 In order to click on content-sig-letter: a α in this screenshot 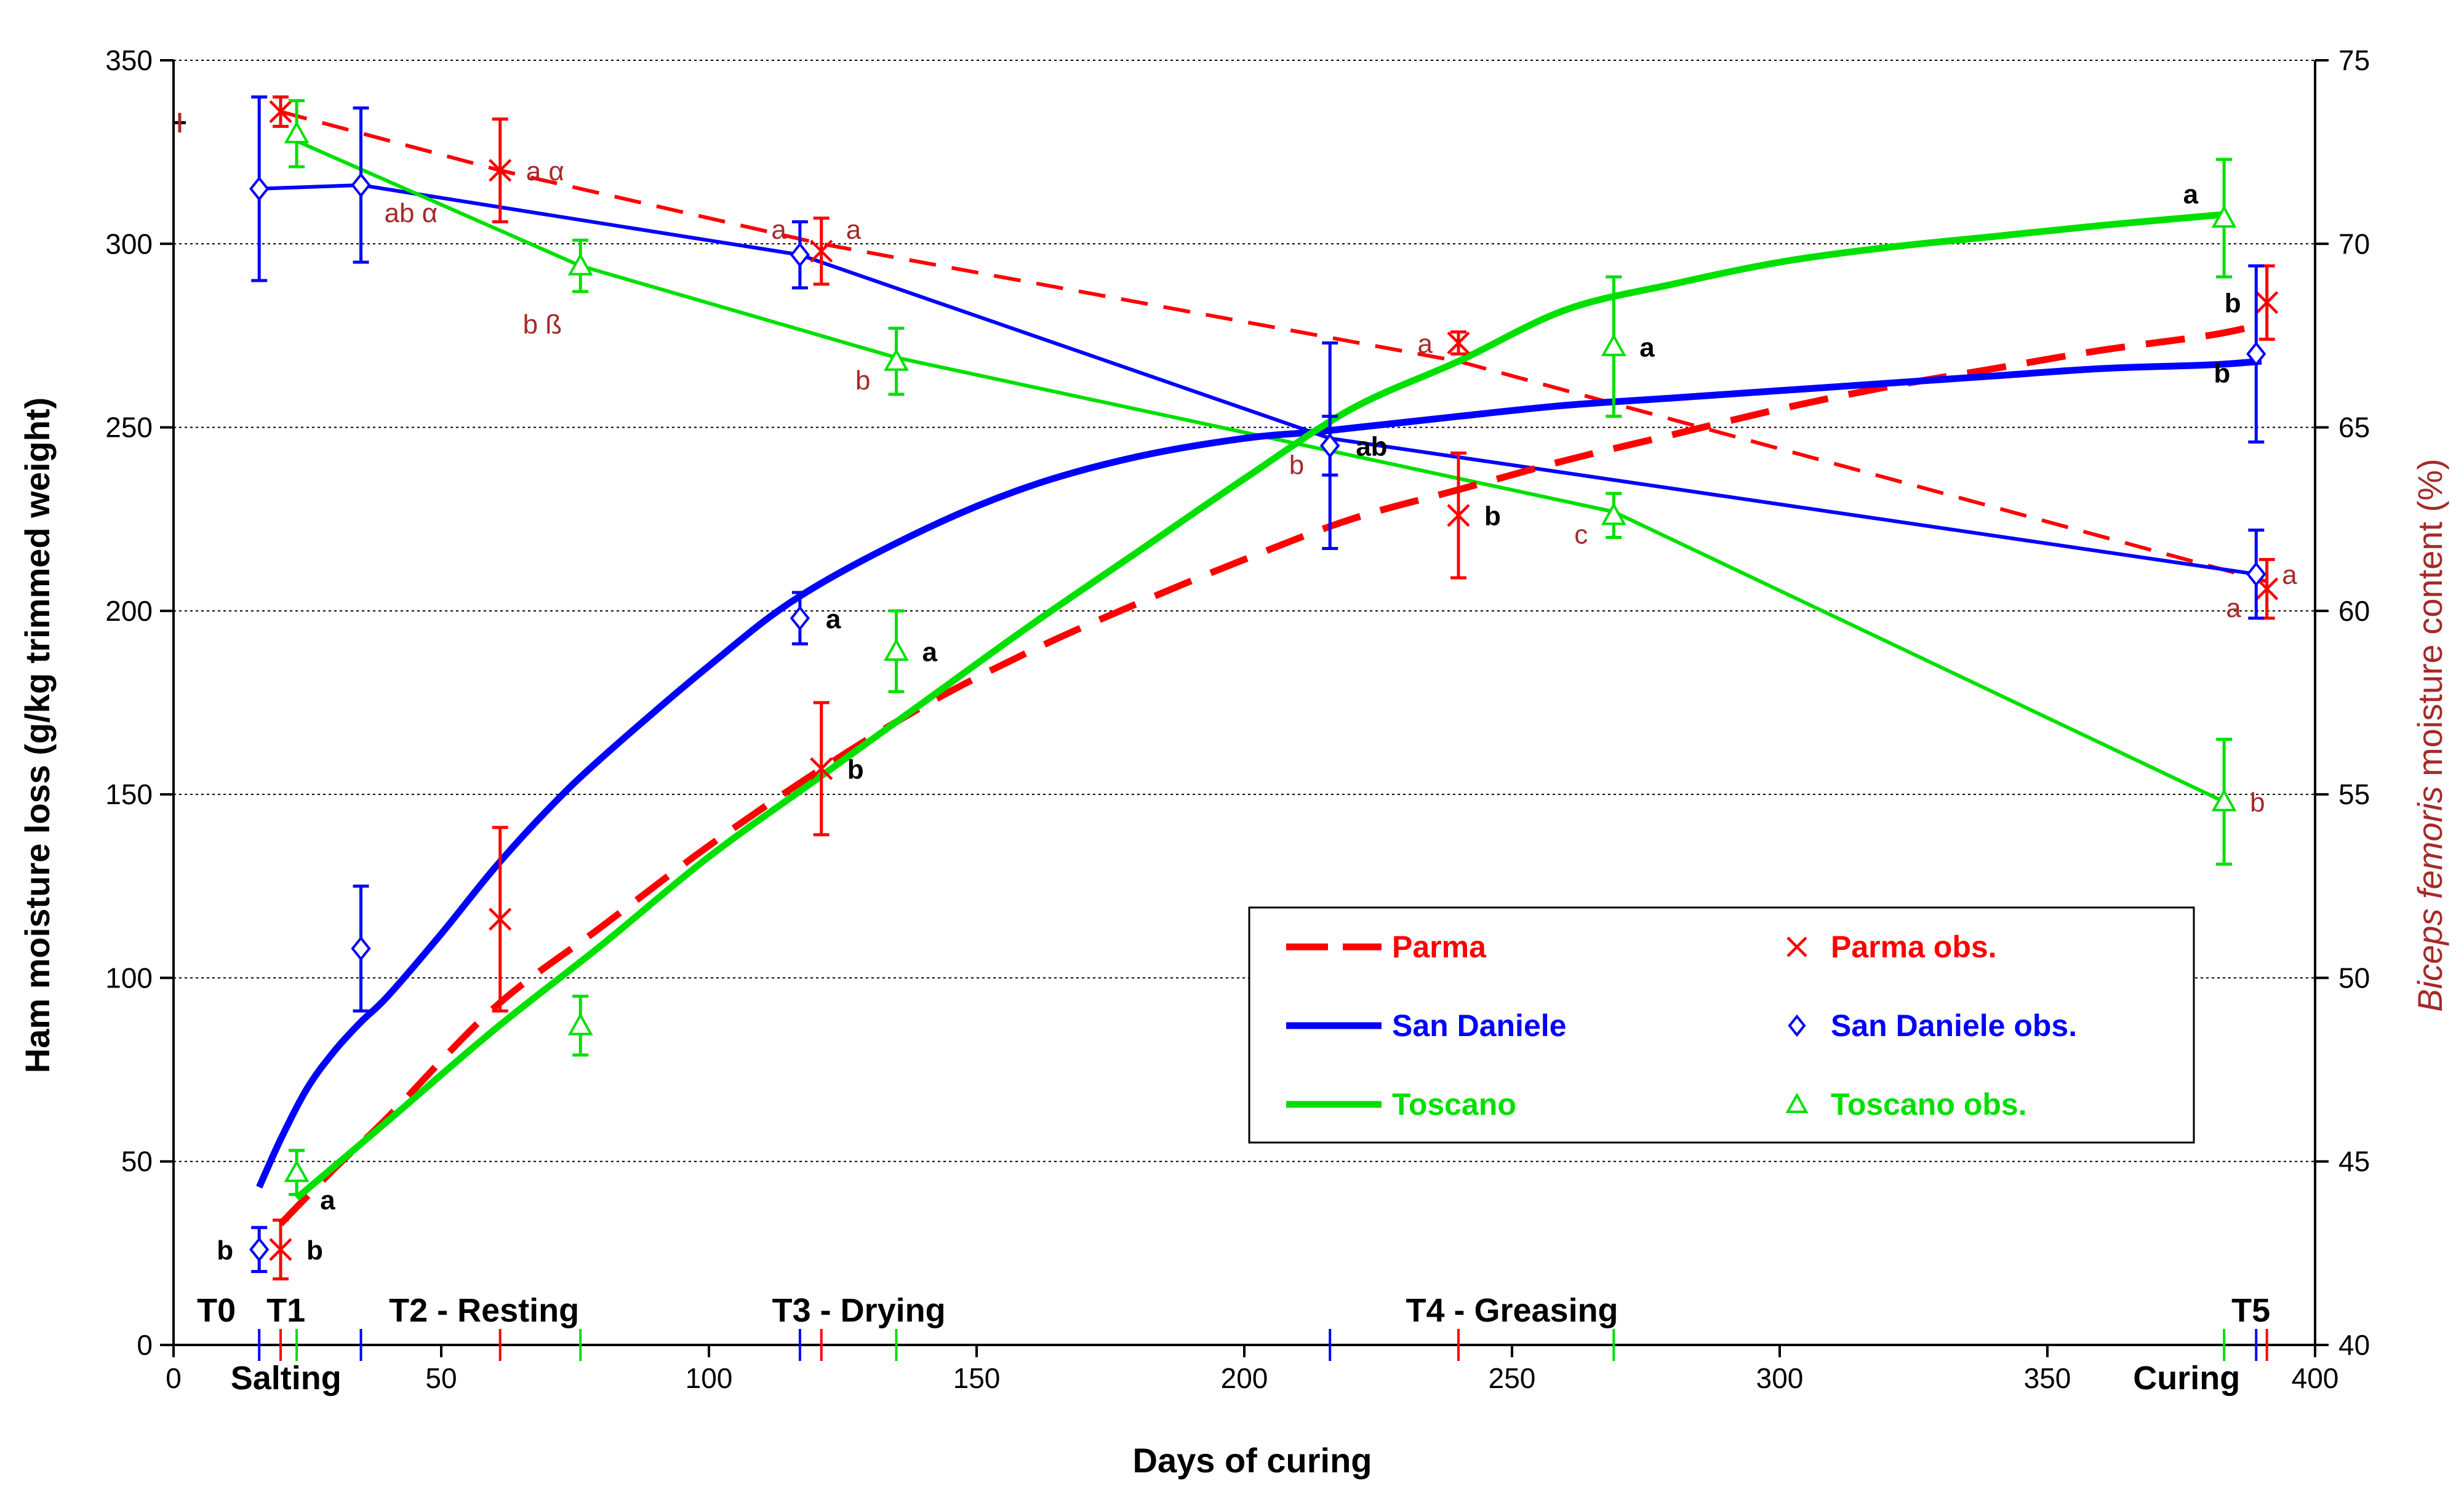, I will do `click(545, 171)`.